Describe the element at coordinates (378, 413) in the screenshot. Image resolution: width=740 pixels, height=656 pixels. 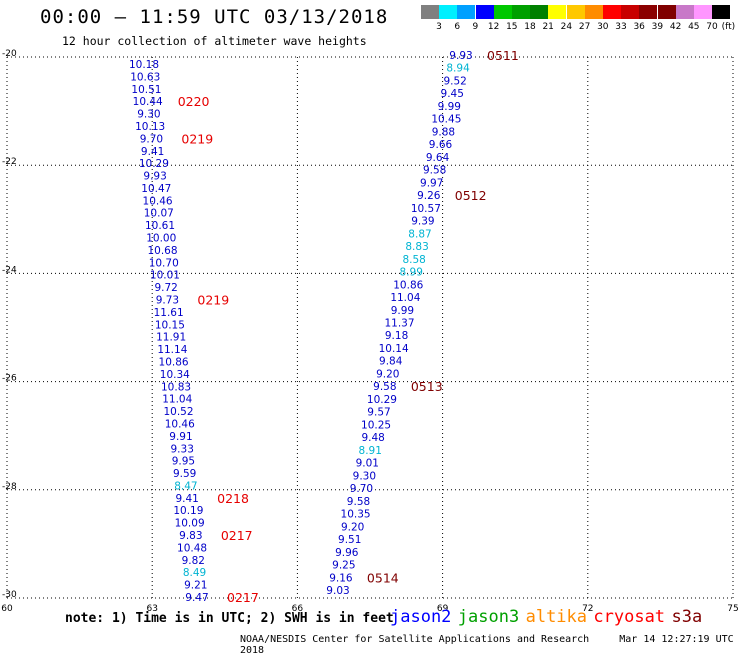
I see `wave-height-value: 9.57` at that location.